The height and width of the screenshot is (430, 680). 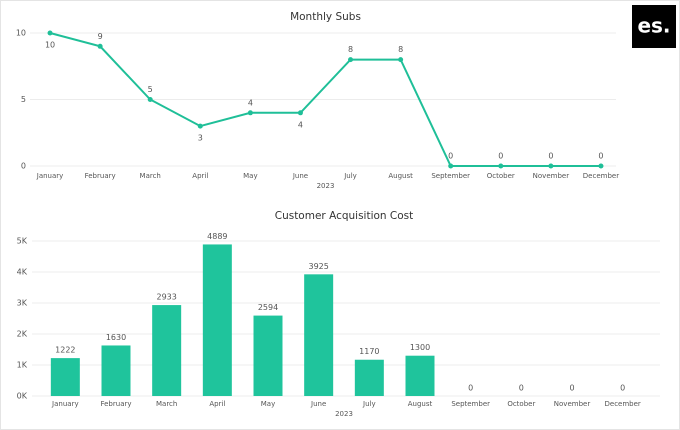 What do you see at coordinates (50, 45) in the screenshot?
I see `data-label: 10` at bounding box center [50, 45].